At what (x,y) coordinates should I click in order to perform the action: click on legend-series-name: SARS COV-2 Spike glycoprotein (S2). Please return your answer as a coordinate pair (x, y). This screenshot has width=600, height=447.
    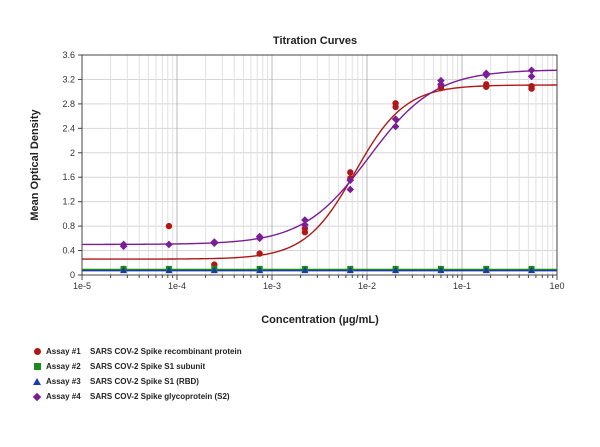
    Looking at the image, I should click on (160, 396).